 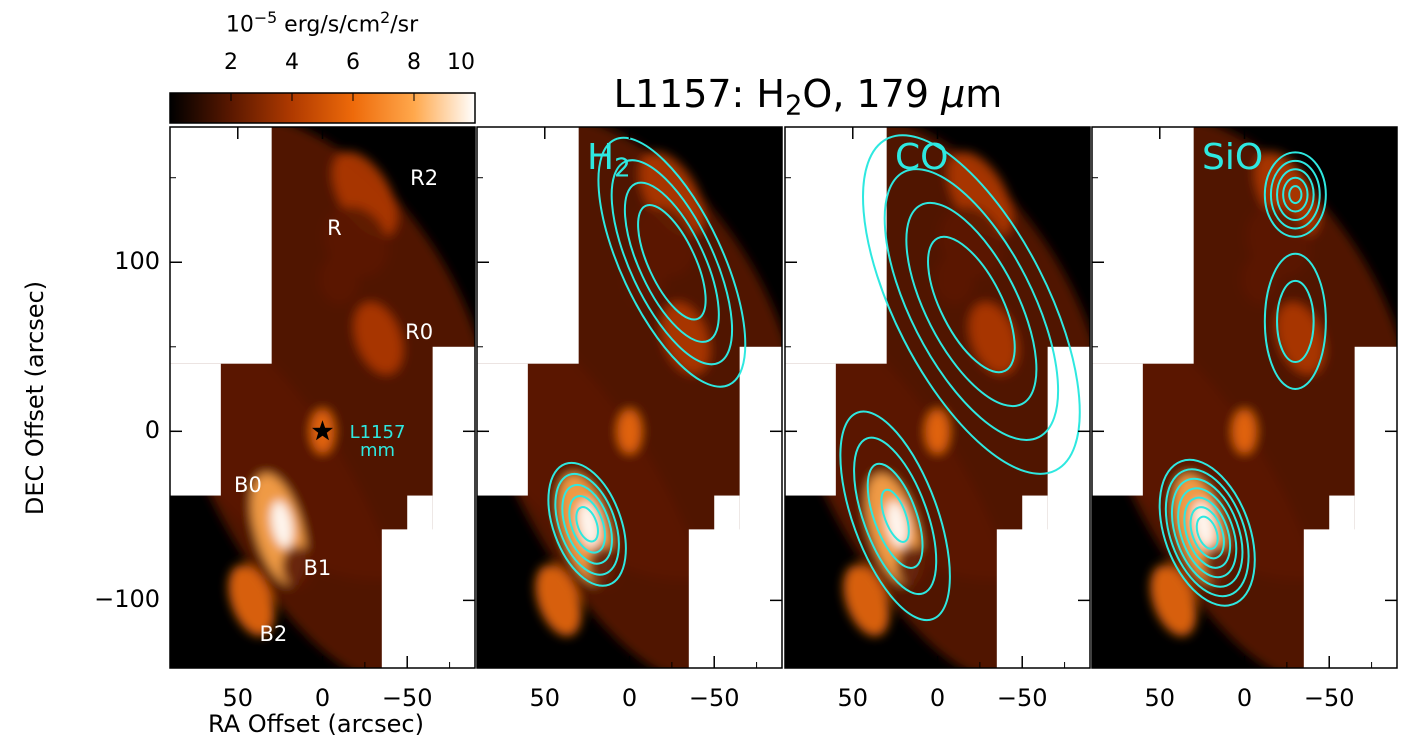 What do you see at coordinates (609, 160) in the screenshot?
I see `panel-label-H2: H2` at bounding box center [609, 160].